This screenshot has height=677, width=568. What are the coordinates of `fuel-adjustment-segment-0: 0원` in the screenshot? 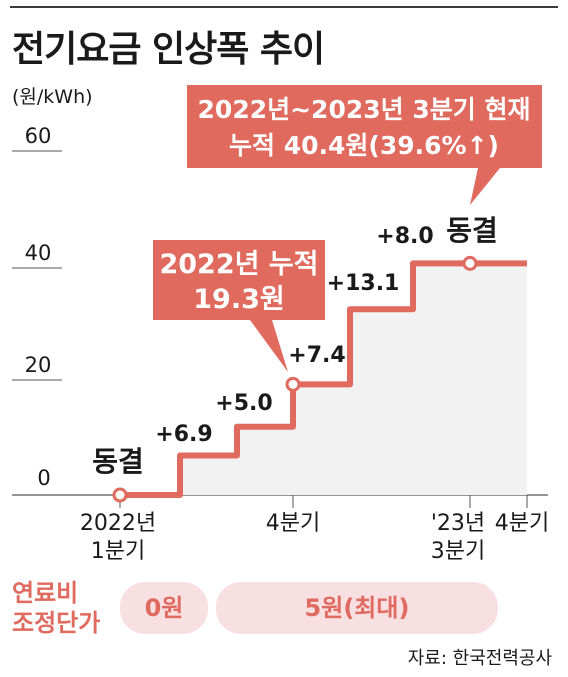 It's located at (164, 608).